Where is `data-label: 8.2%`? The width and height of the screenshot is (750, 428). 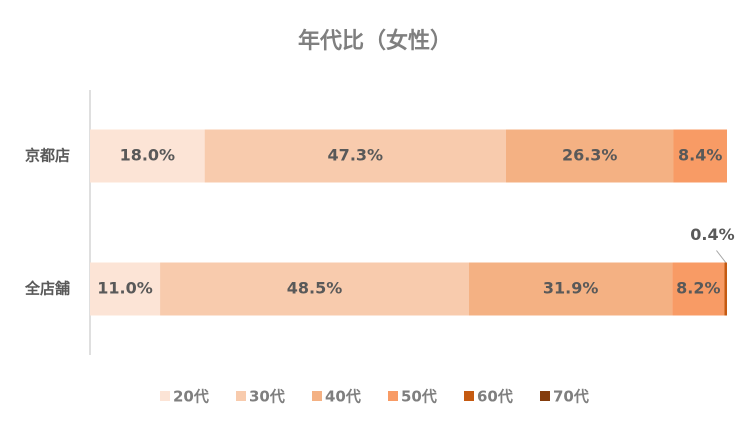 data-label: 8.2% is located at coordinates (698, 288).